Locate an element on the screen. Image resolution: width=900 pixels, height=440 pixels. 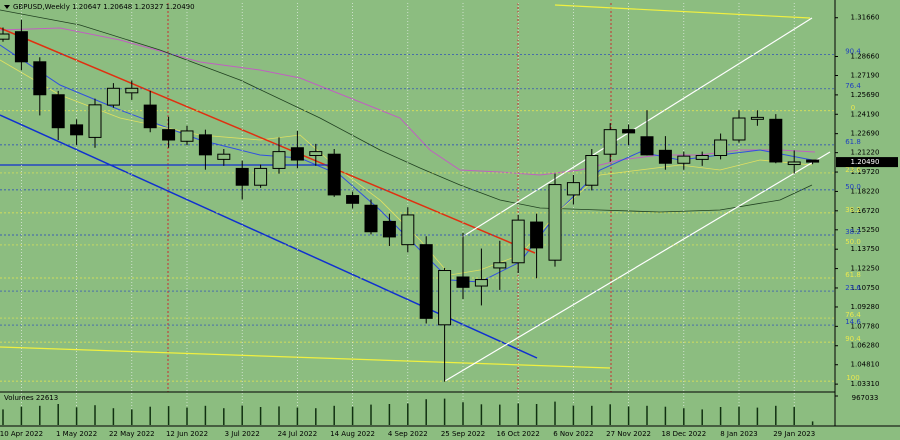
y-tick-label: 1.09280 is located at coordinates (865, 307).